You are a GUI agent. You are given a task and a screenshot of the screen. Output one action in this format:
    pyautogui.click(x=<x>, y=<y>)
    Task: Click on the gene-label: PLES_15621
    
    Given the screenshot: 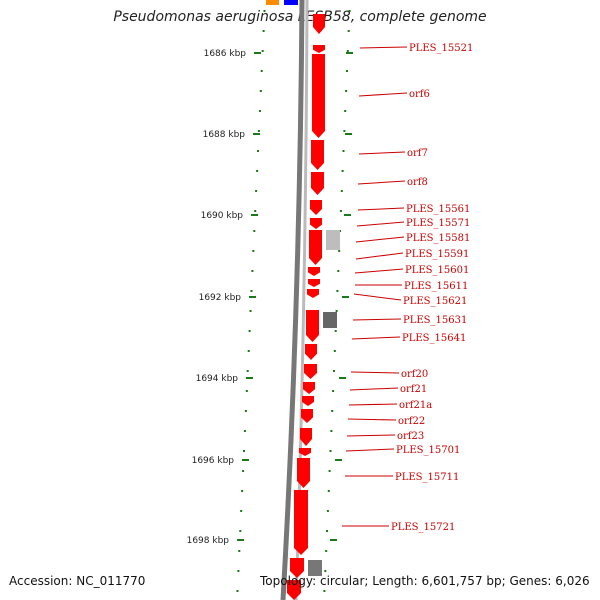 What is the action you would take?
    pyautogui.click(x=435, y=301)
    